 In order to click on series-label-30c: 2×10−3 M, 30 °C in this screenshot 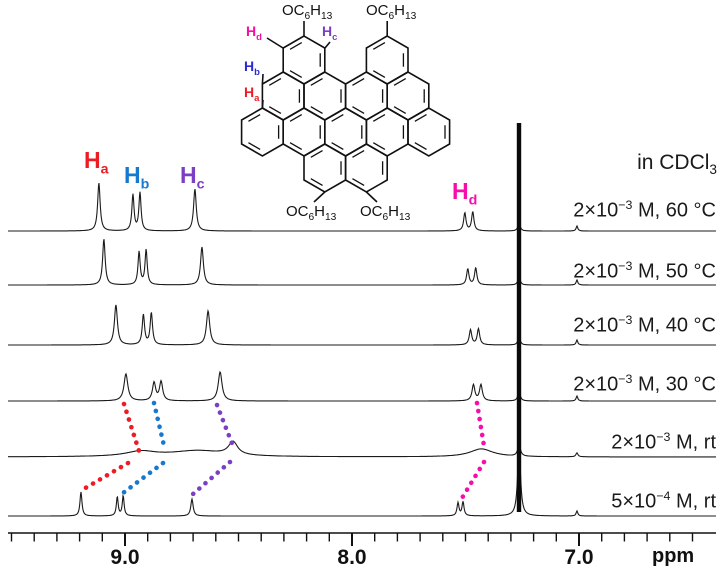, I will do `click(644, 384)`.